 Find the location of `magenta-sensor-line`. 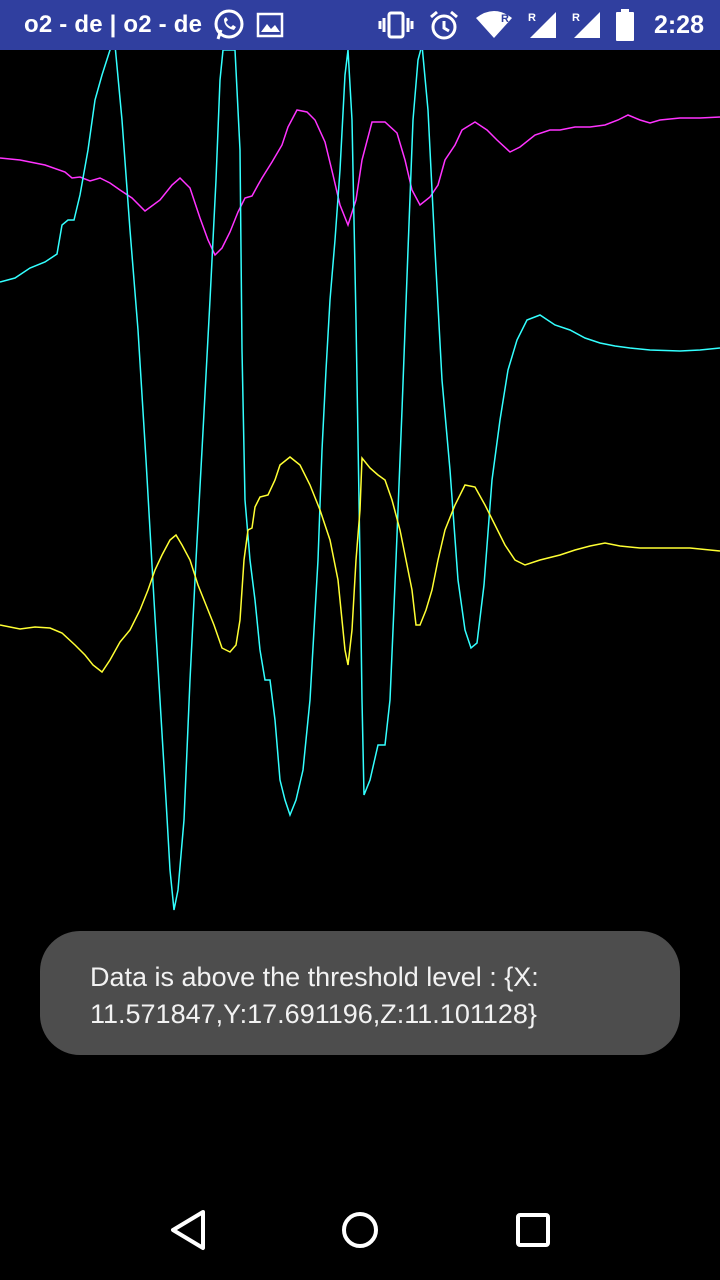

magenta-sensor-line is located at coordinates (360, 183).